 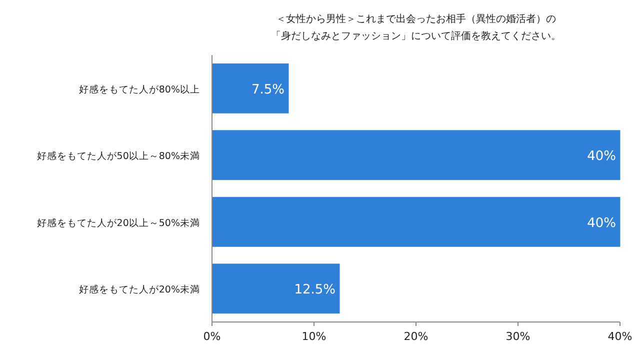 What do you see at coordinates (314, 336) in the screenshot?
I see `x-tick-label: 10%` at bounding box center [314, 336].